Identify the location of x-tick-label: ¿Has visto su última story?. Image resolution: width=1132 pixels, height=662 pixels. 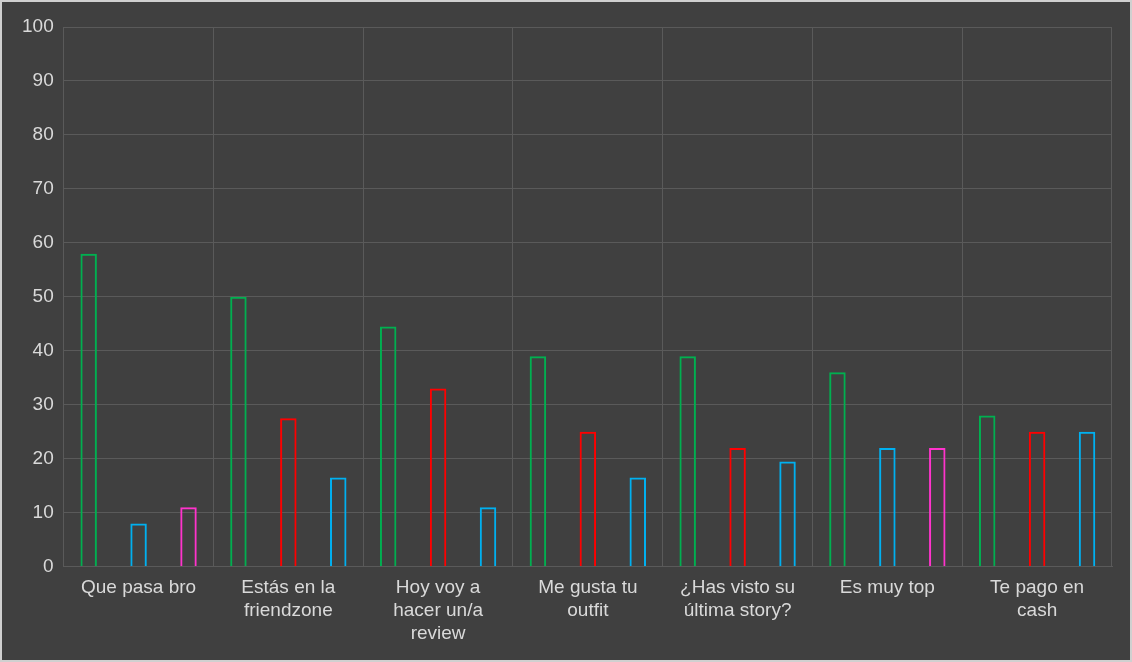
(738, 598).